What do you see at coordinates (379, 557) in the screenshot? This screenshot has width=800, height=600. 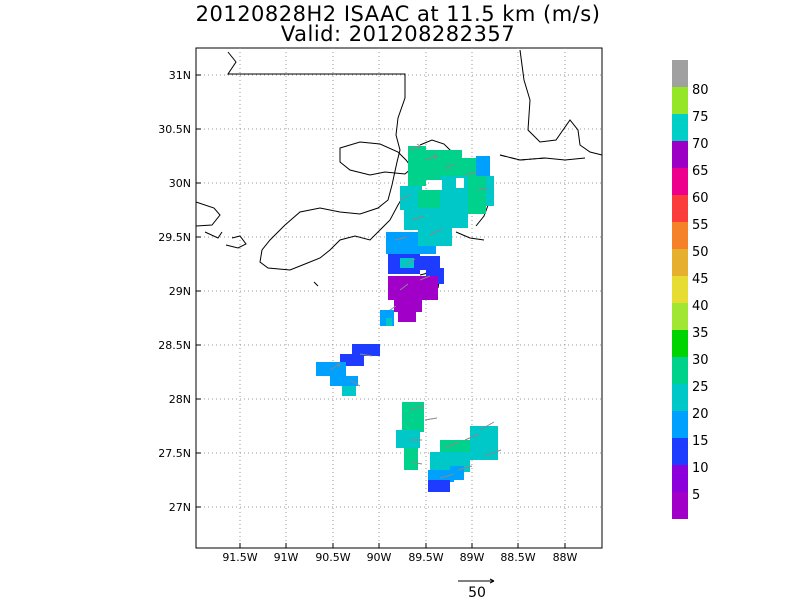 I see `lon-label: 90W` at bounding box center [379, 557].